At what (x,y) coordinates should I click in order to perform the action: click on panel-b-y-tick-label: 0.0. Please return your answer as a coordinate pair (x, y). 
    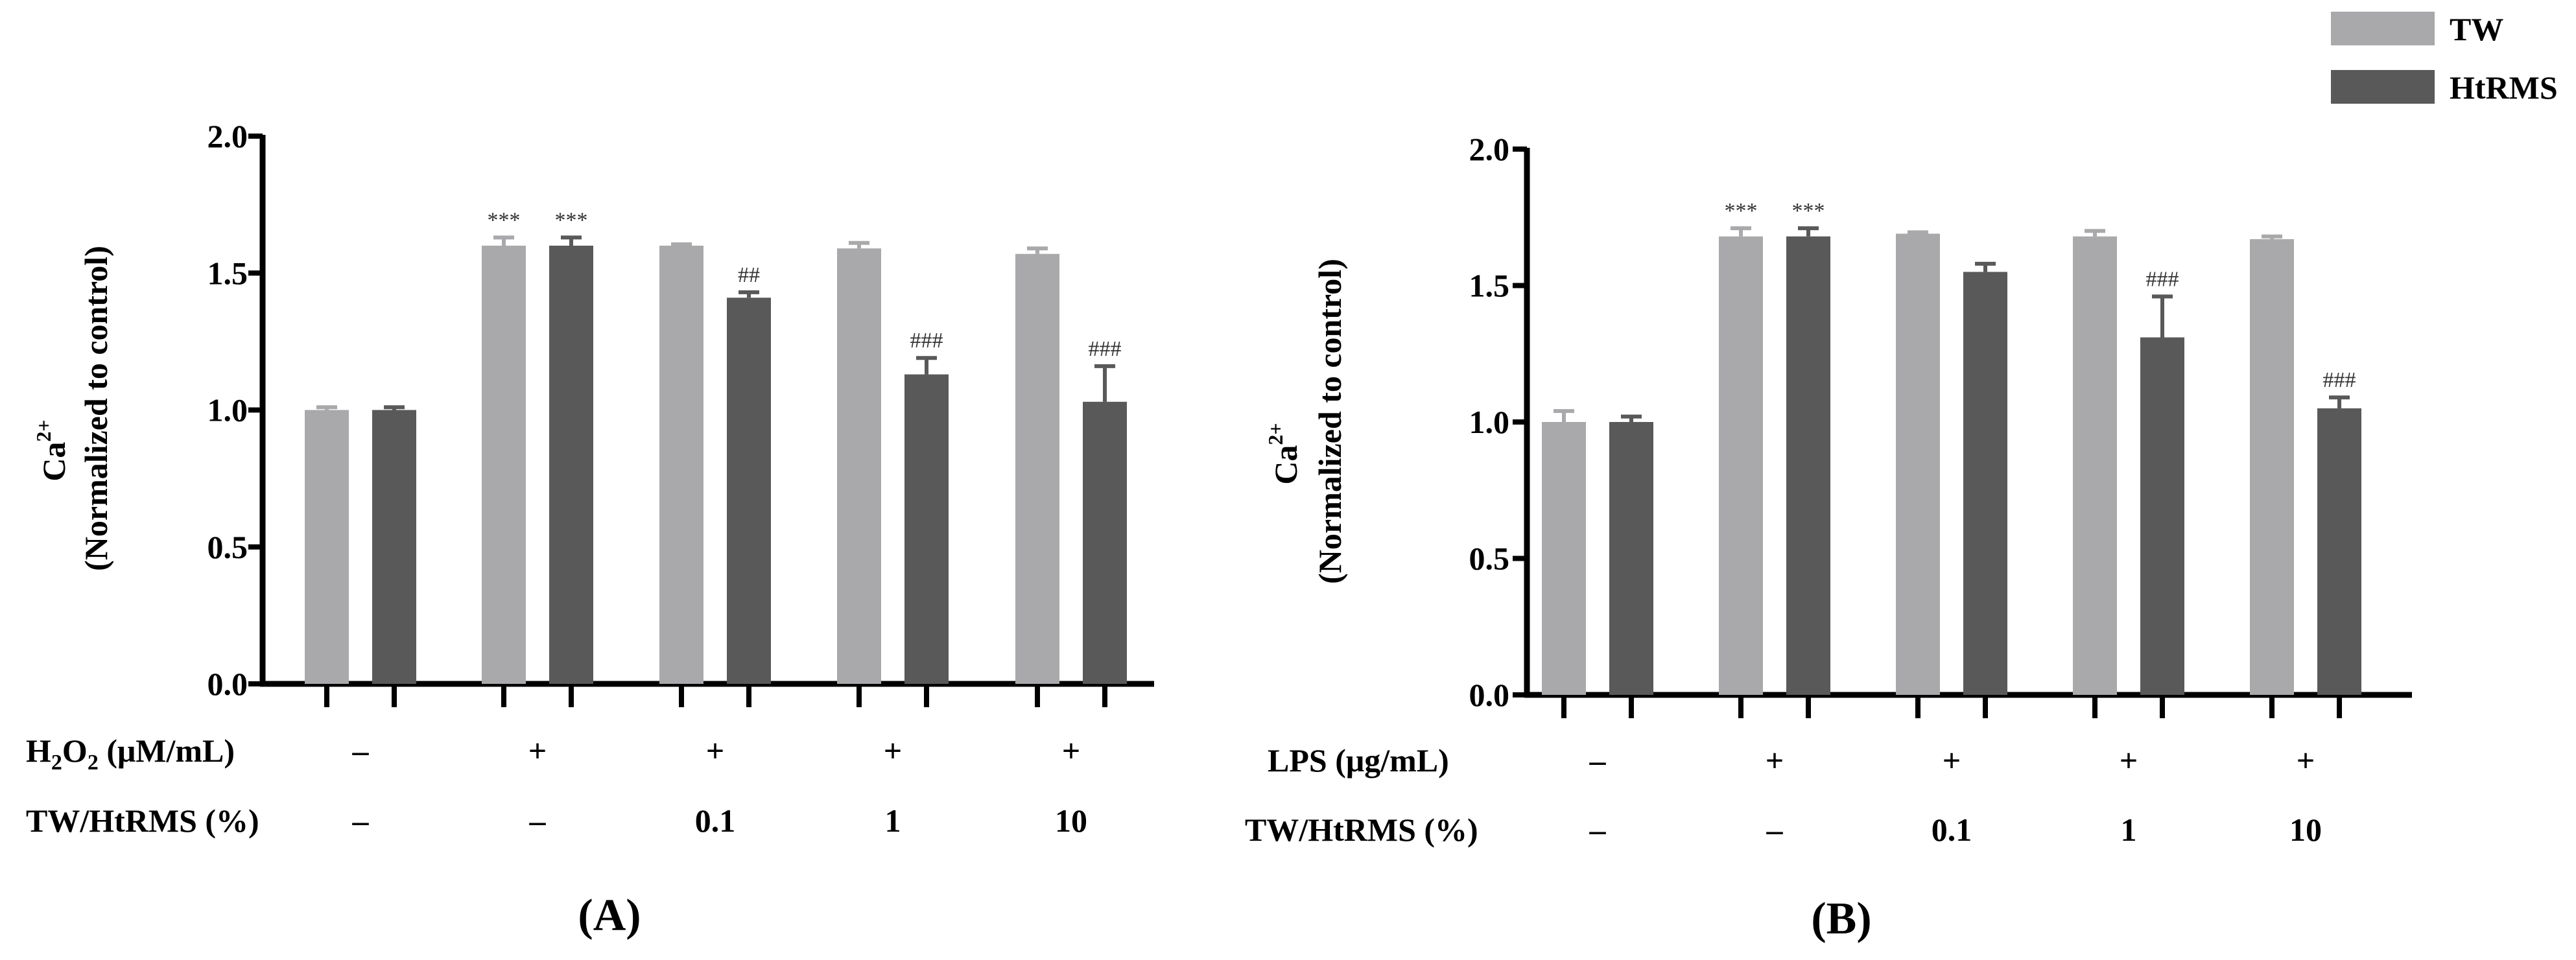
    Looking at the image, I should click on (1489, 695).